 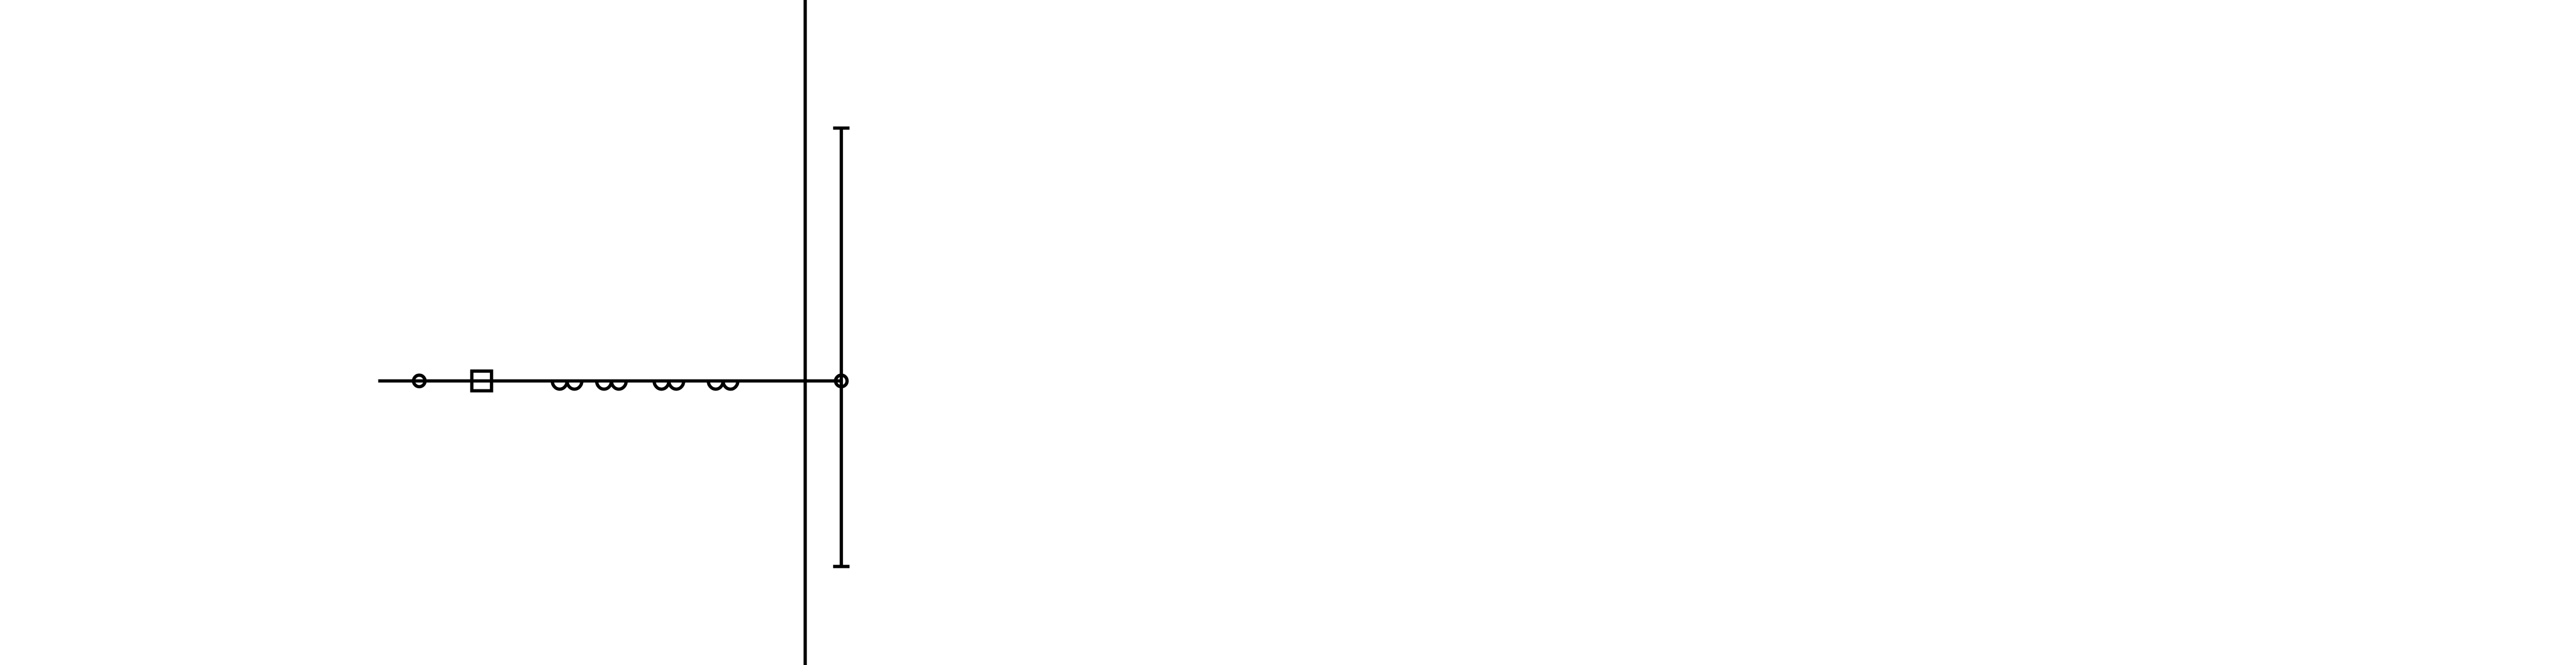 I want to click on breaker-square, so click(x=482, y=381).